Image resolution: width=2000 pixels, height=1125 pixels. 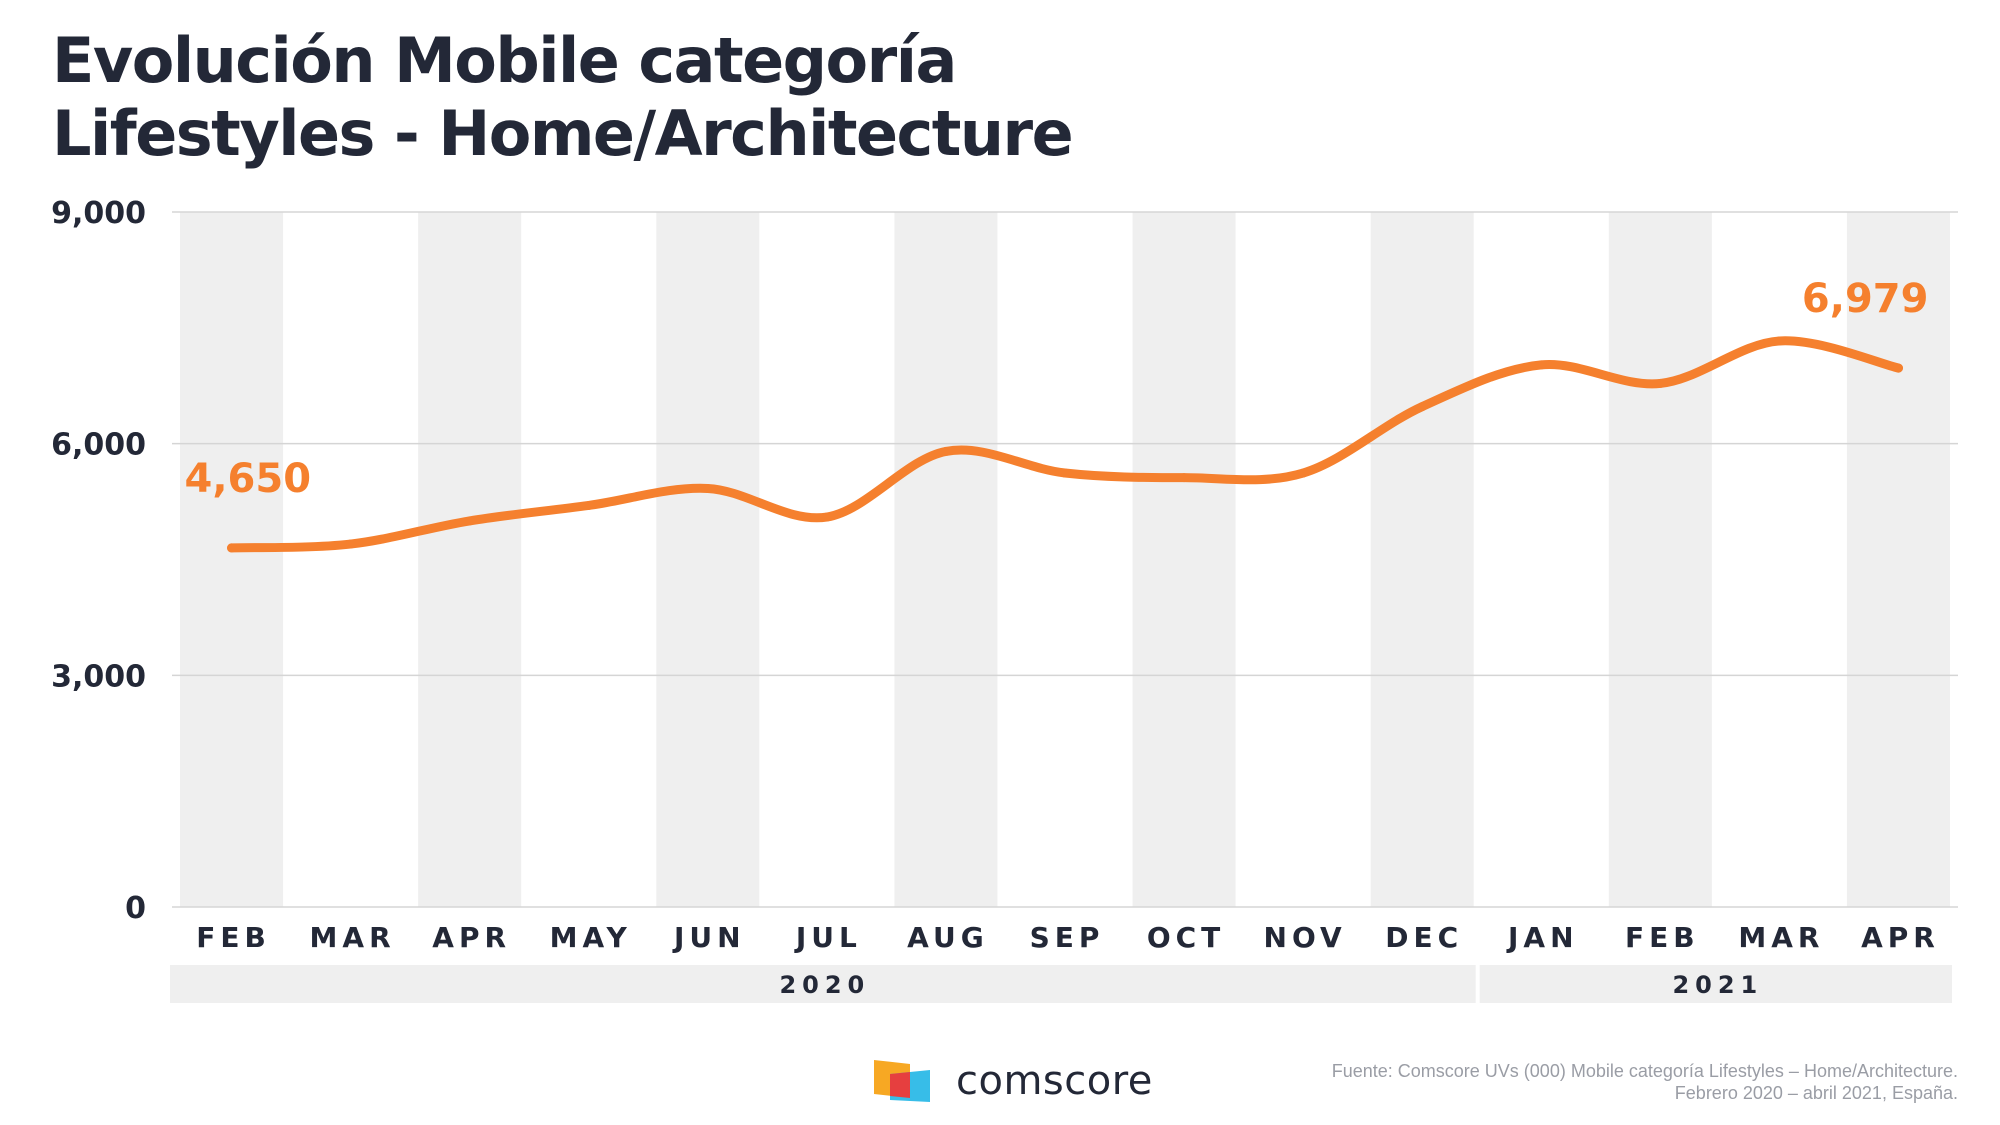 I want to click on year-group-label: 2020, so click(x=824, y=985).